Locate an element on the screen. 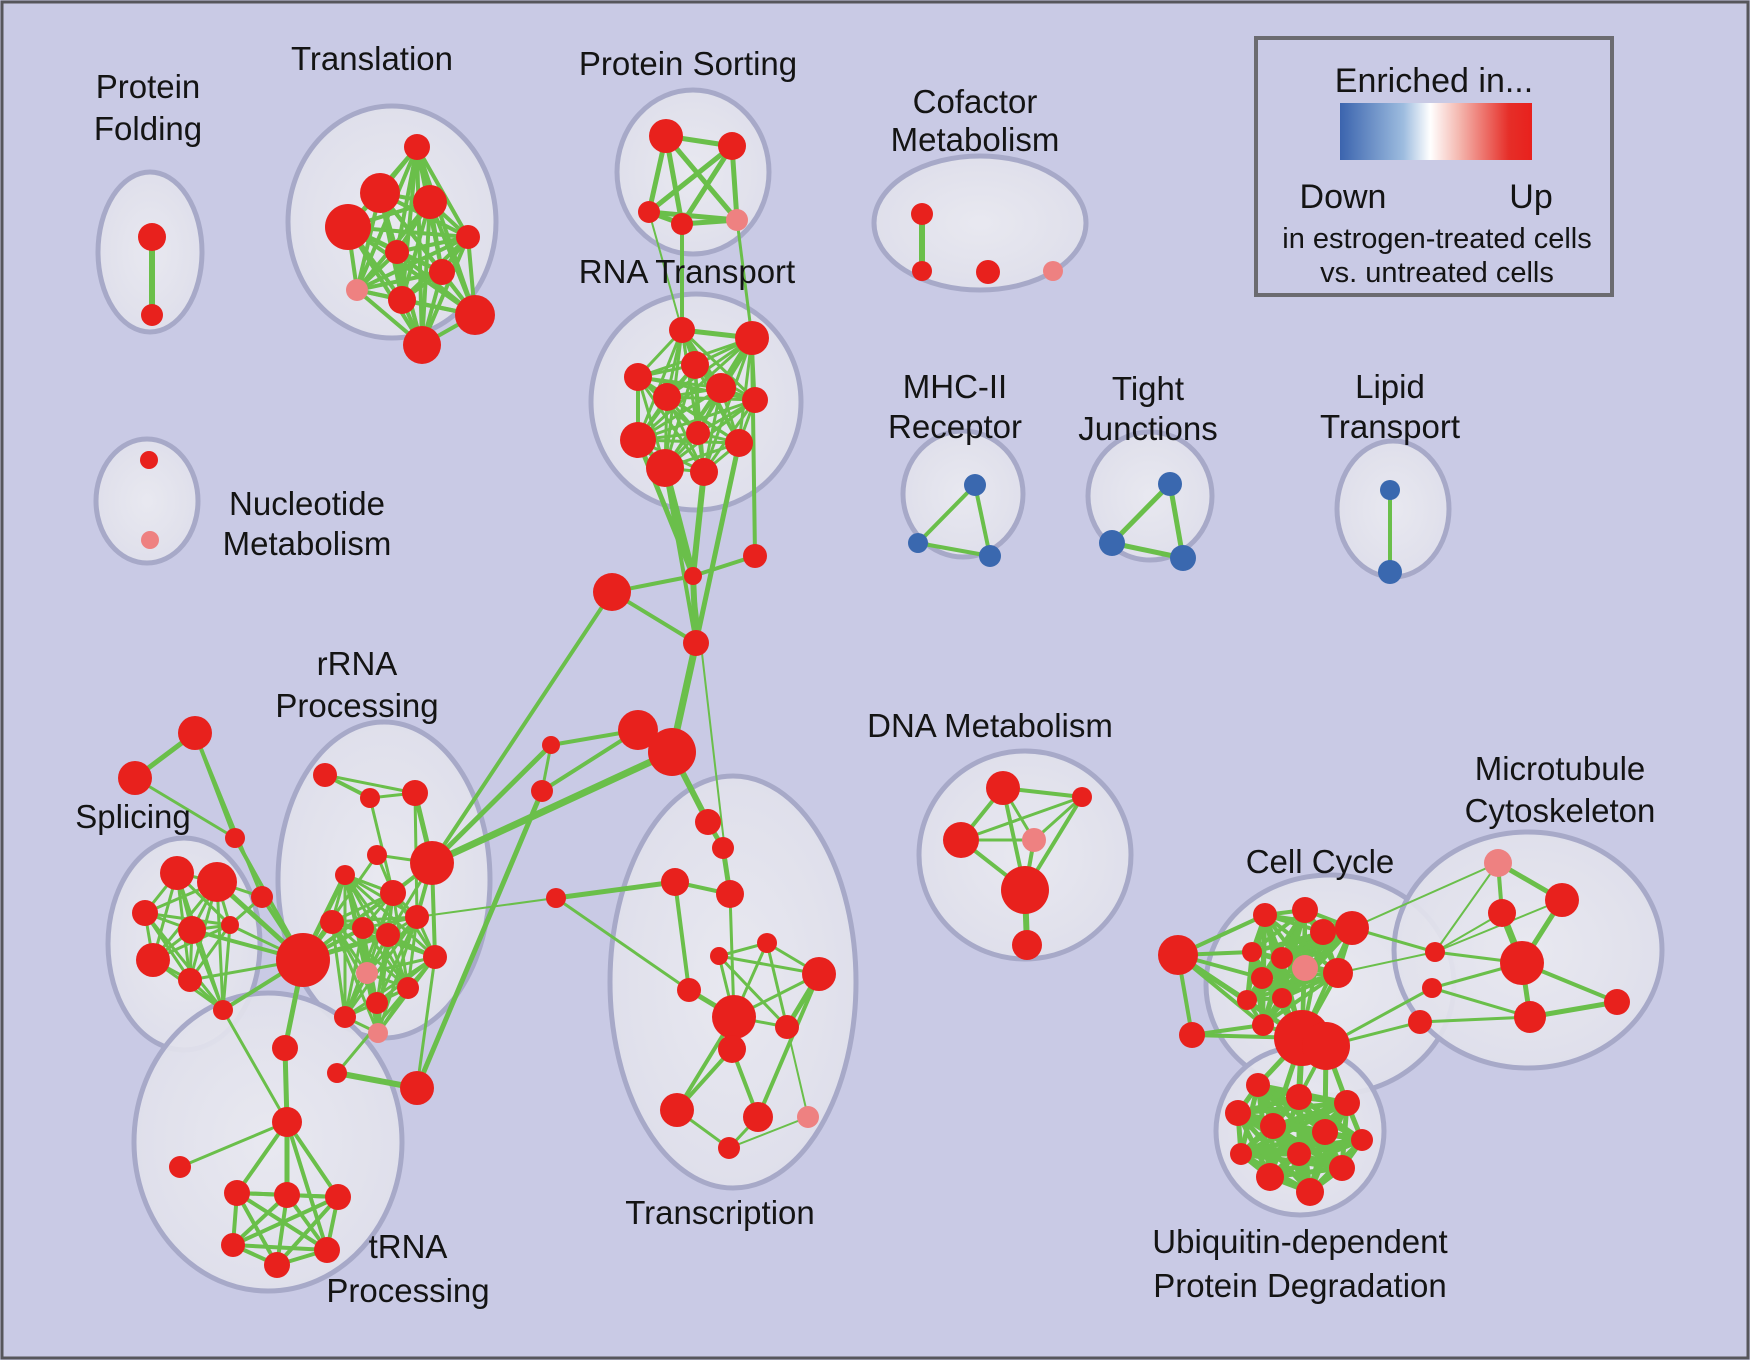 This screenshot has height=1360, width=1750. legend-gradient-bar is located at coordinates (1436, 131).